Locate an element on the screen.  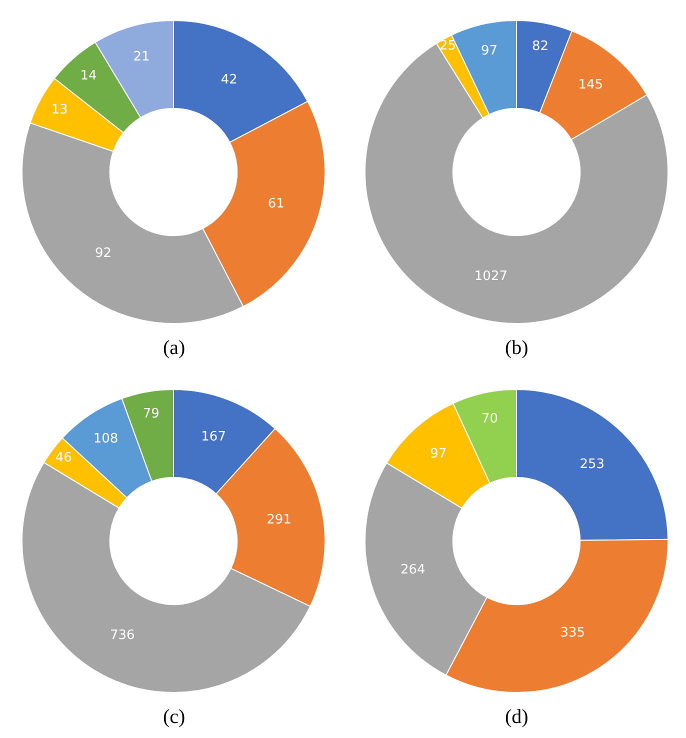
data-label: 736 is located at coordinates (122, 636).